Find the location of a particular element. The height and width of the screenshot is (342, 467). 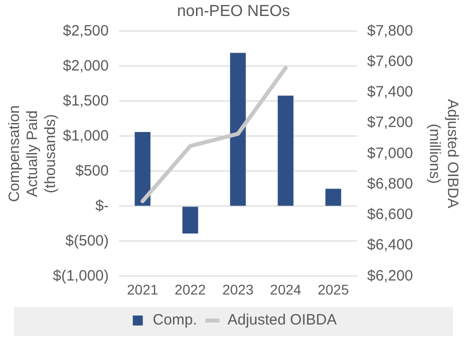

x-tick-label: 2023 is located at coordinates (238, 289).